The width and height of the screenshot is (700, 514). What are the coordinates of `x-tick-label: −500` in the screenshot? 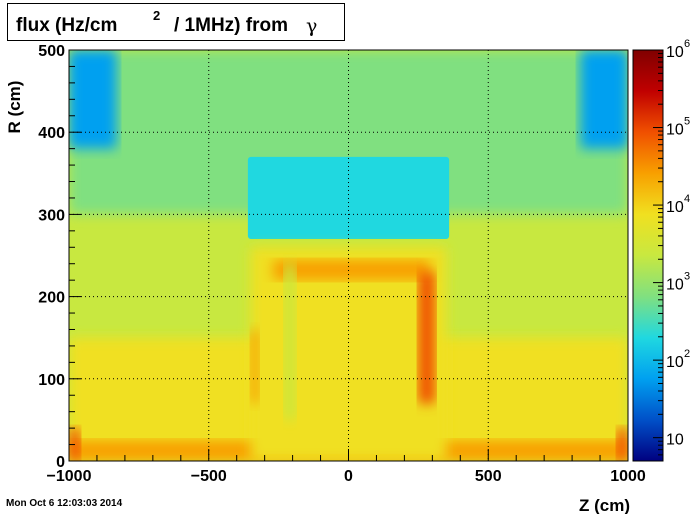 It's located at (209, 476).